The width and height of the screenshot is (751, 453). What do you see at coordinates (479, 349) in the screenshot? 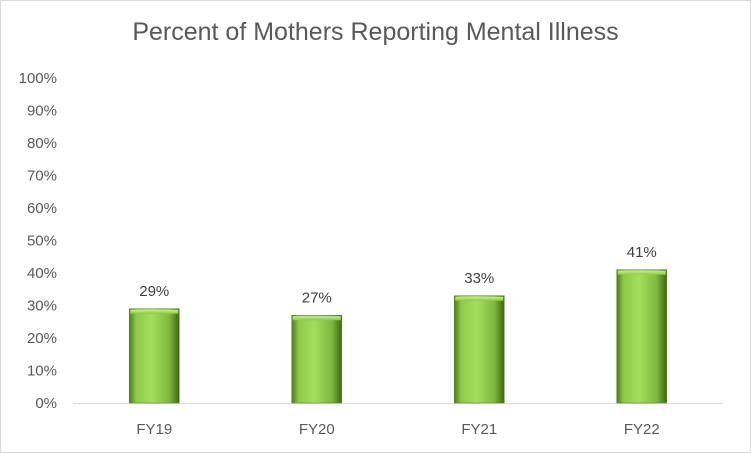
I see `bar-fy21` at bounding box center [479, 349].